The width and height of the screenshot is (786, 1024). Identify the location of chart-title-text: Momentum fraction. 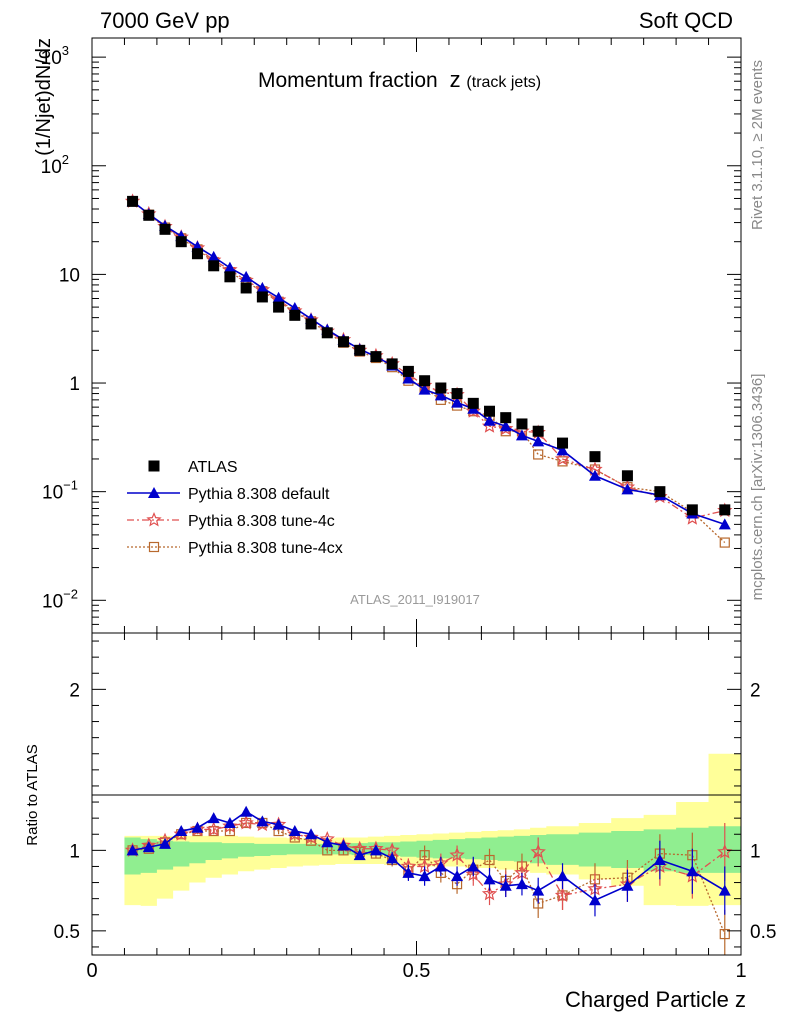
(348, 80).